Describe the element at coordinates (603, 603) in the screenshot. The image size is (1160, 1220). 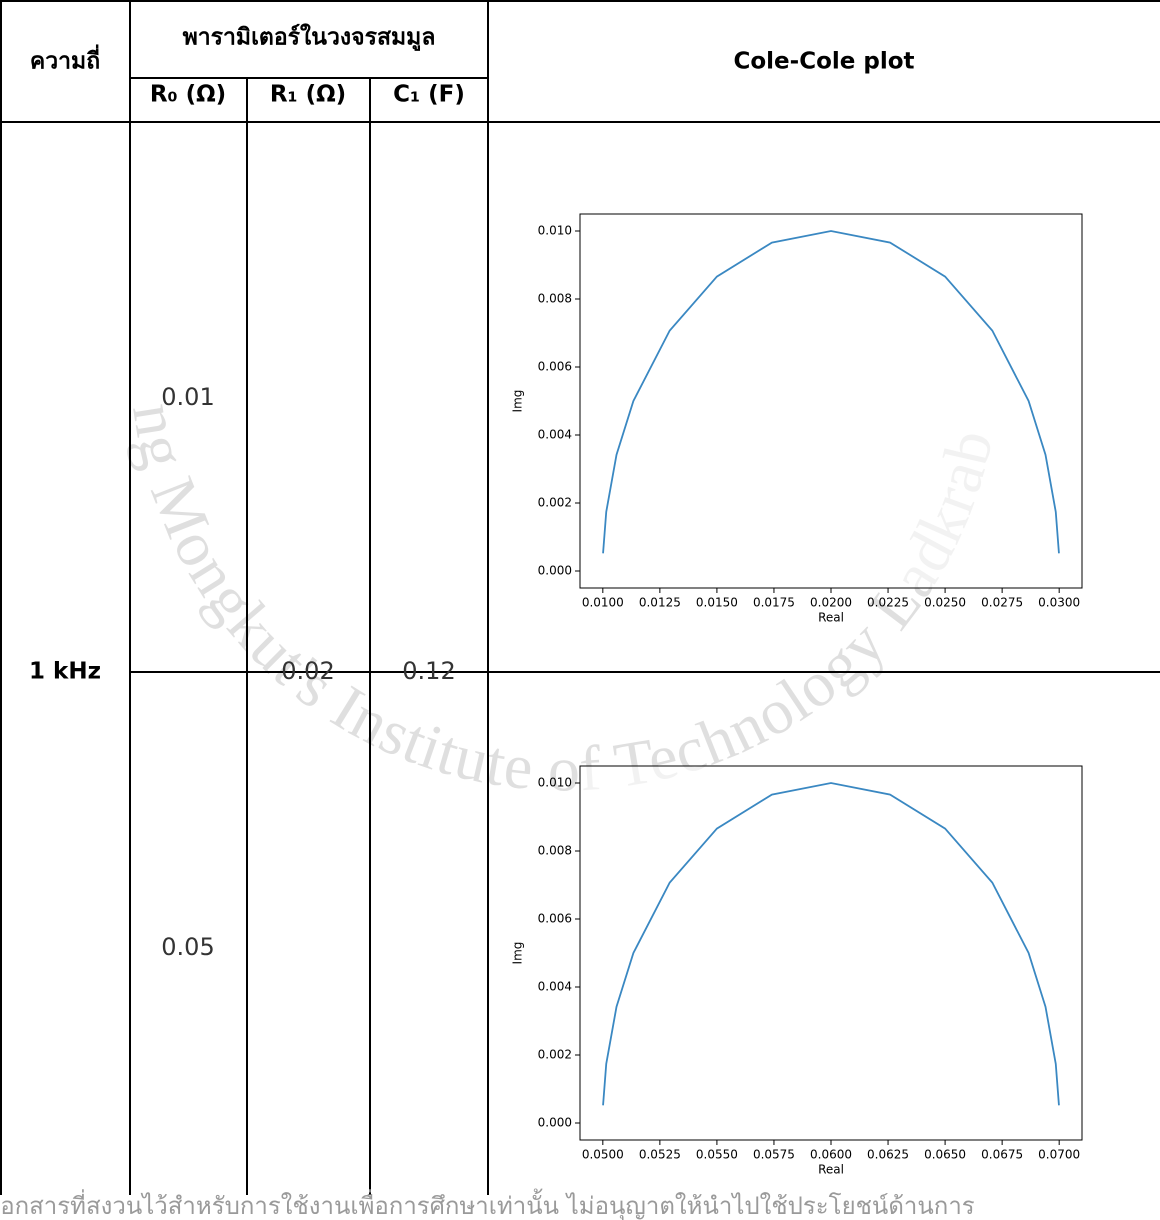
I see `x-tick-label: 0.0100` at that location.